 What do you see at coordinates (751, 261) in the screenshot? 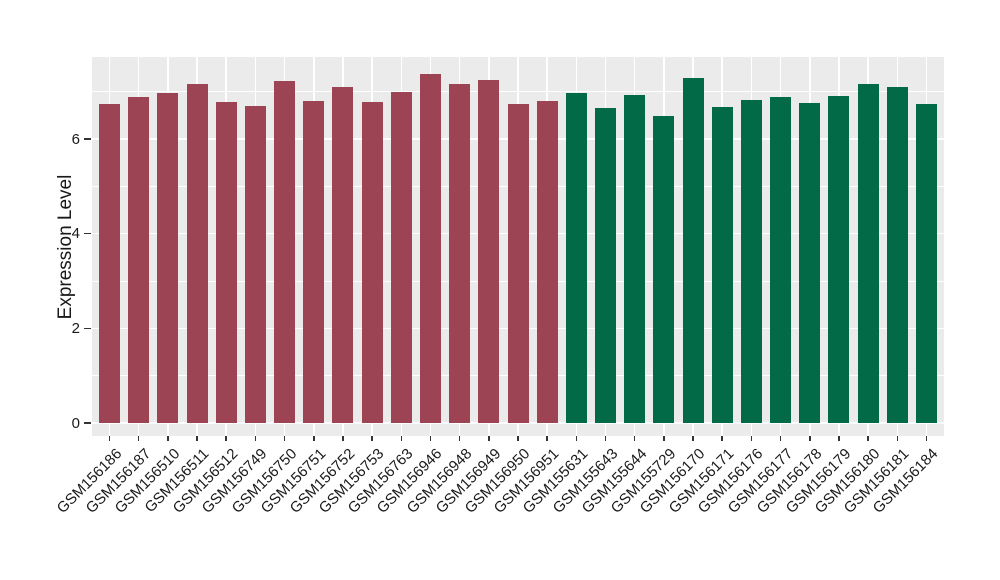
I see `bar-GSM156176` at bounding box center [751, 261].